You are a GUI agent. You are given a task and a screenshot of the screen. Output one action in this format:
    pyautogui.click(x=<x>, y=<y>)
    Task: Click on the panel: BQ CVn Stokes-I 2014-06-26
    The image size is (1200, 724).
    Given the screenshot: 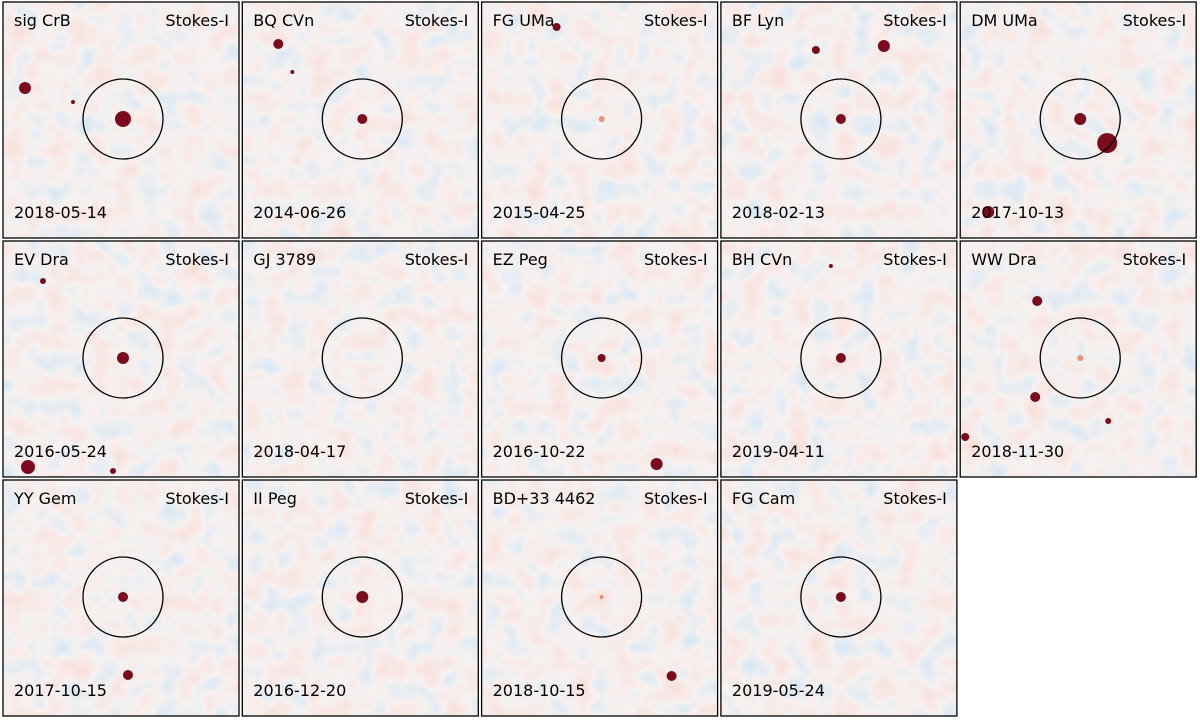 What is the action you would take?
    pyautogui.click(x=360, y=120)
    